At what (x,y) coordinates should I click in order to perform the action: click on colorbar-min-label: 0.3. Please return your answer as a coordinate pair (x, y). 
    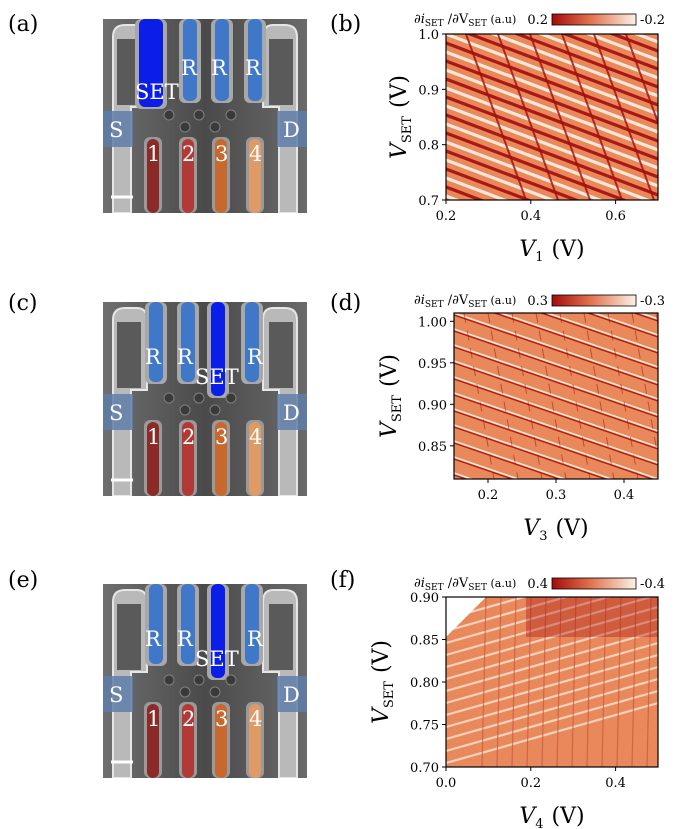
    Looking at the image, I should click on (537, 301).